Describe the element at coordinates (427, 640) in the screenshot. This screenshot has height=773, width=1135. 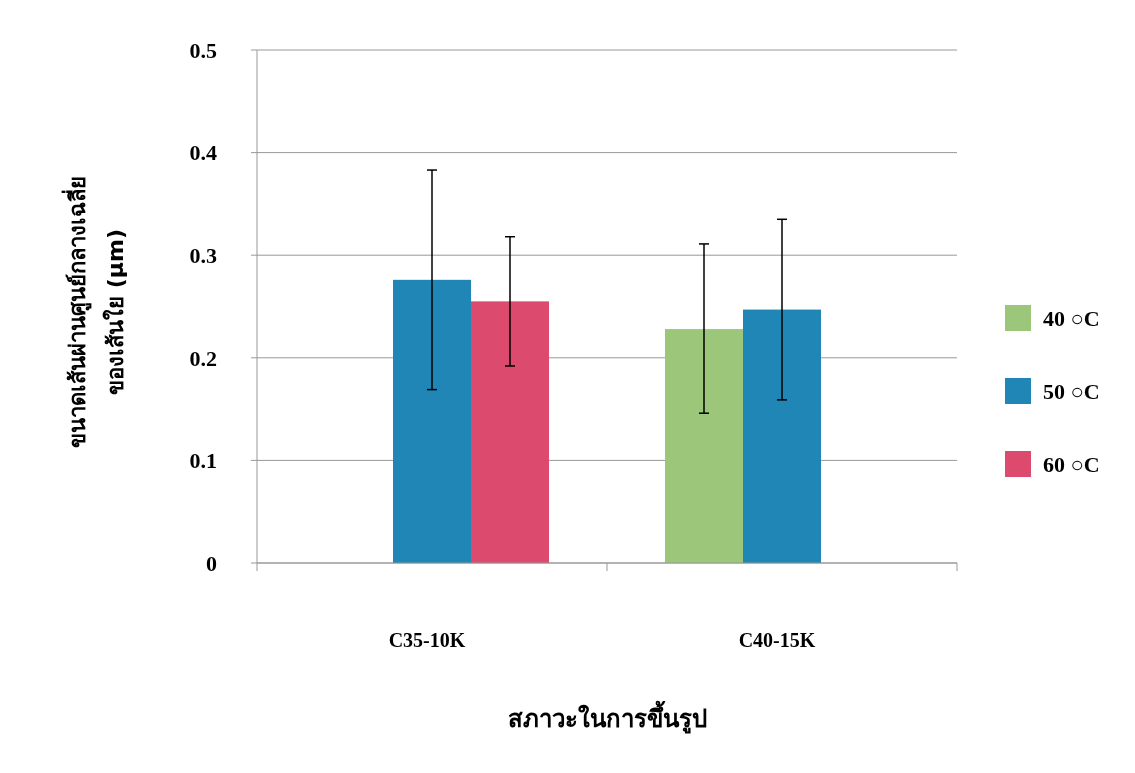
I see `x-tick-label: C35-10K` at that location.